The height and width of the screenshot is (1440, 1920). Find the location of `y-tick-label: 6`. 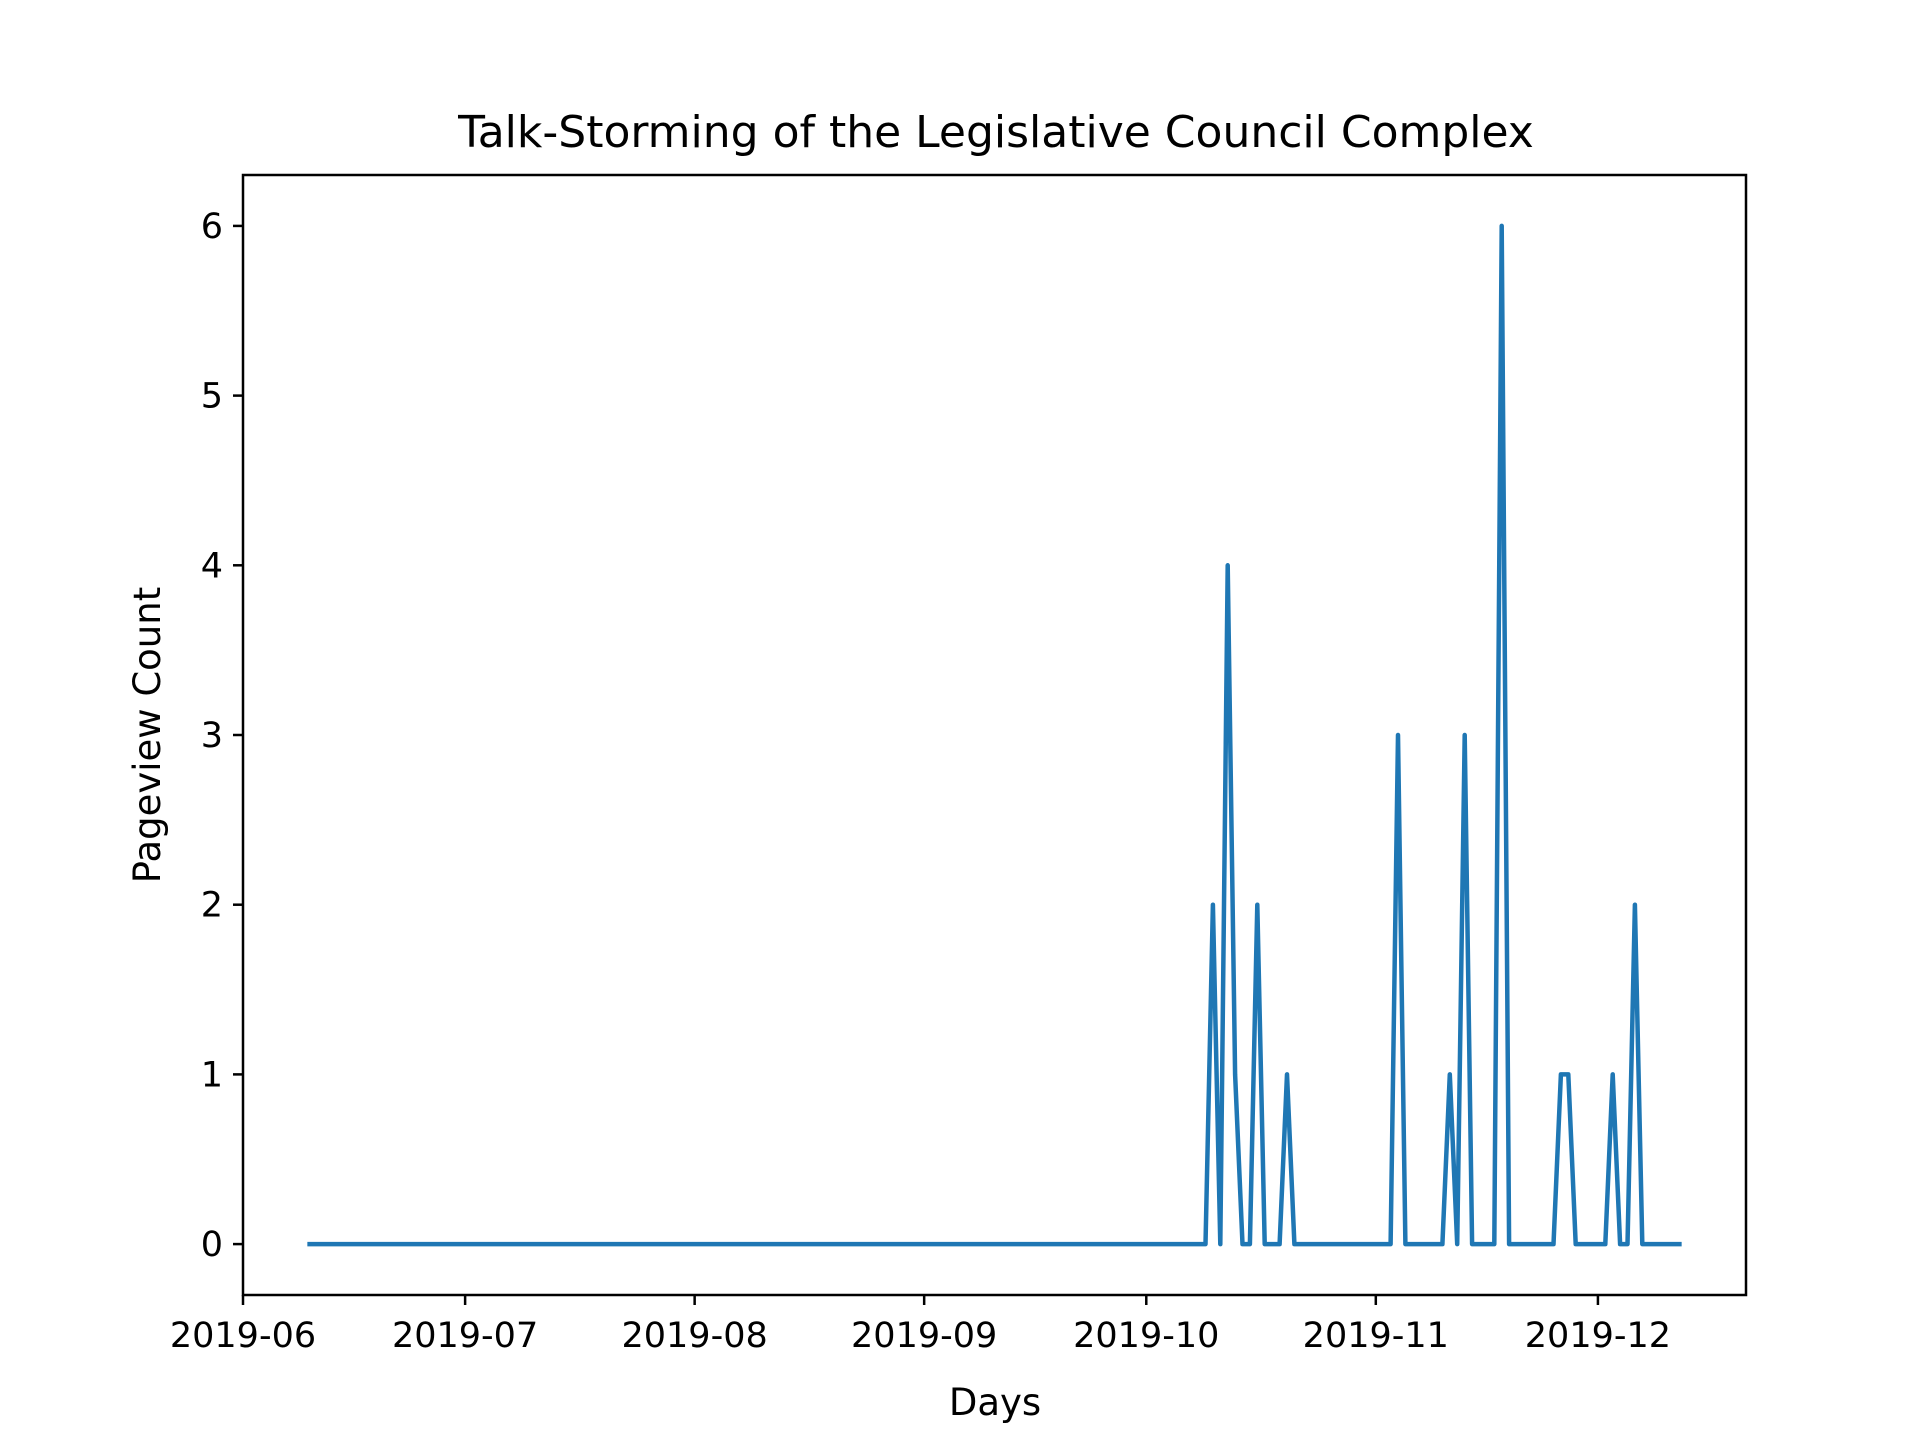

y-tick-label: 6 is located at coordinates (212, 227).